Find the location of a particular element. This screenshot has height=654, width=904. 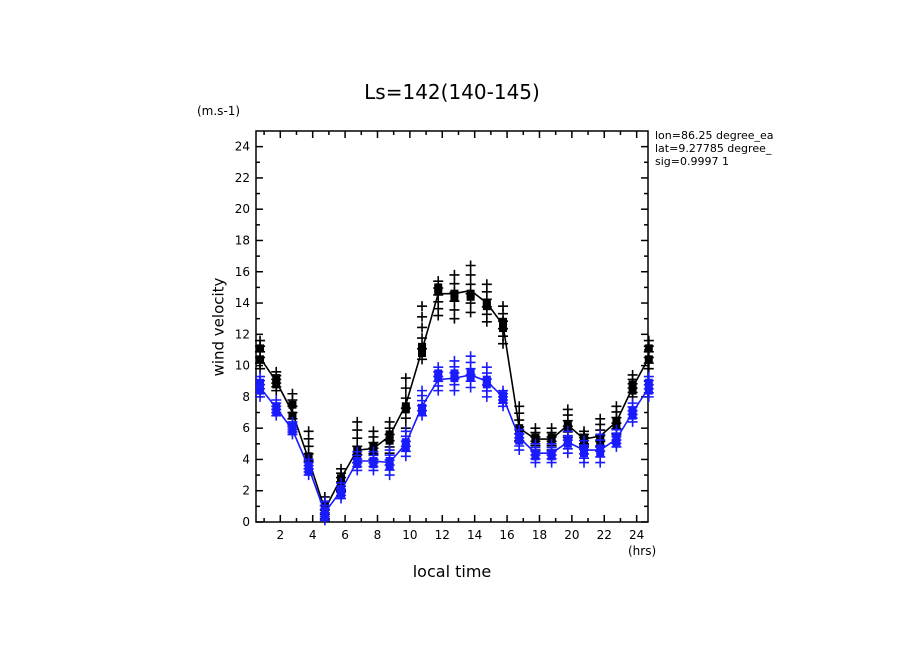

x-tick-label: 6 is located at coordinates (345, 535).